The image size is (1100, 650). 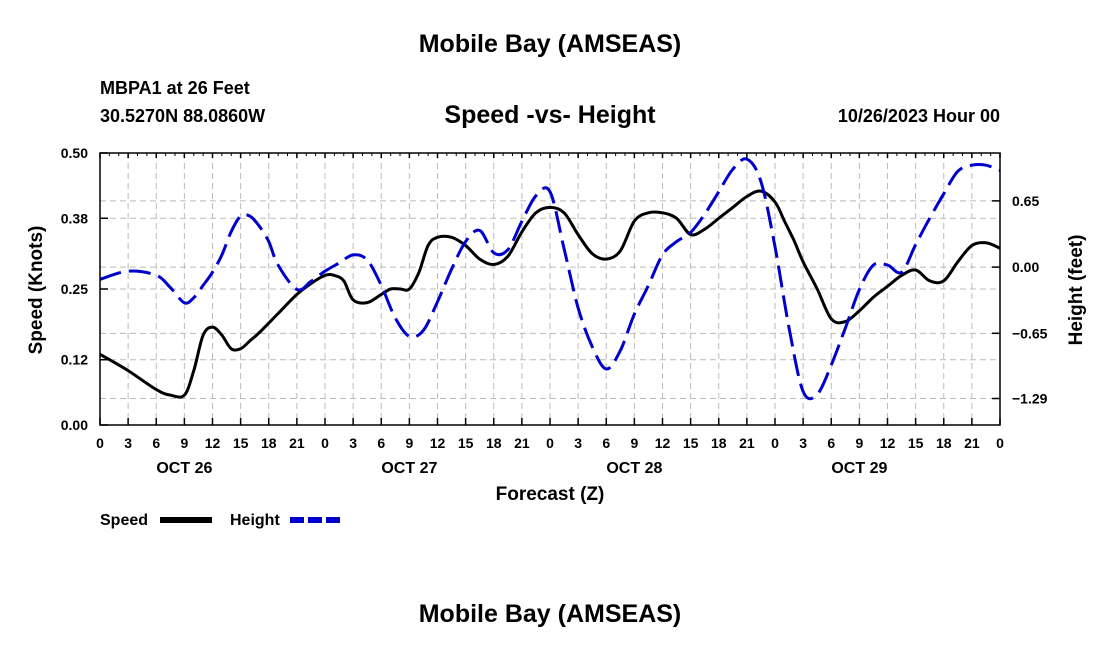 What do you see at coordinates (221, 520) in the screenshot?
I see `legend: Speed Height` at bounding box center [221, 520].